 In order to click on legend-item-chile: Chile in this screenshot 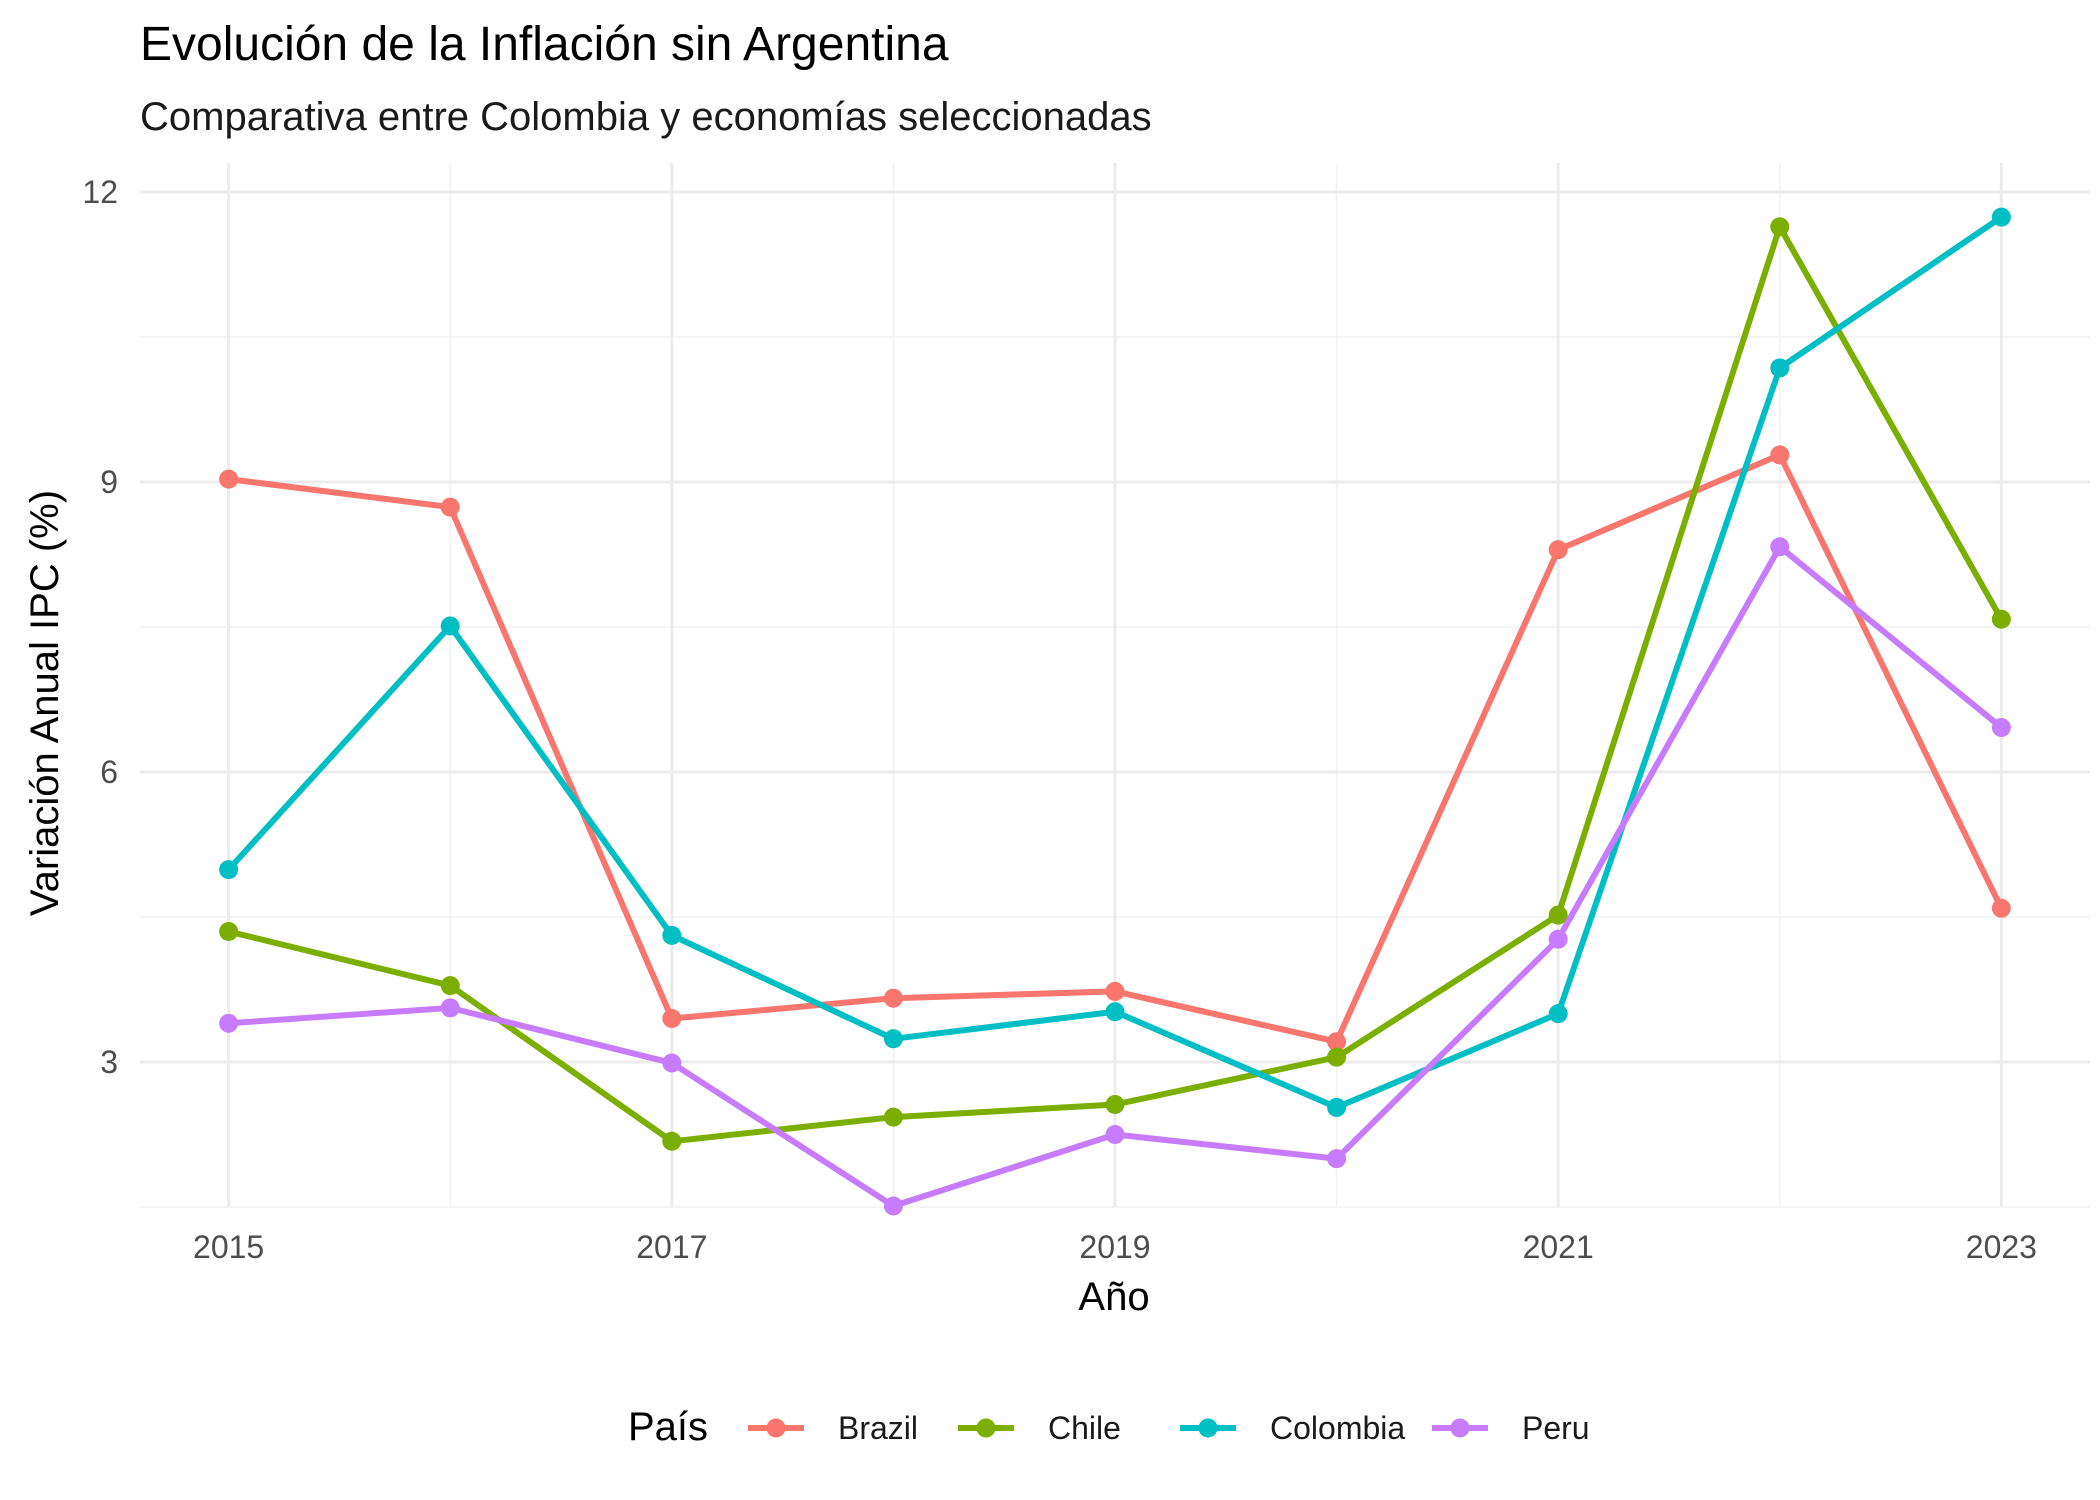, I will do `click(1039, 1428)`.